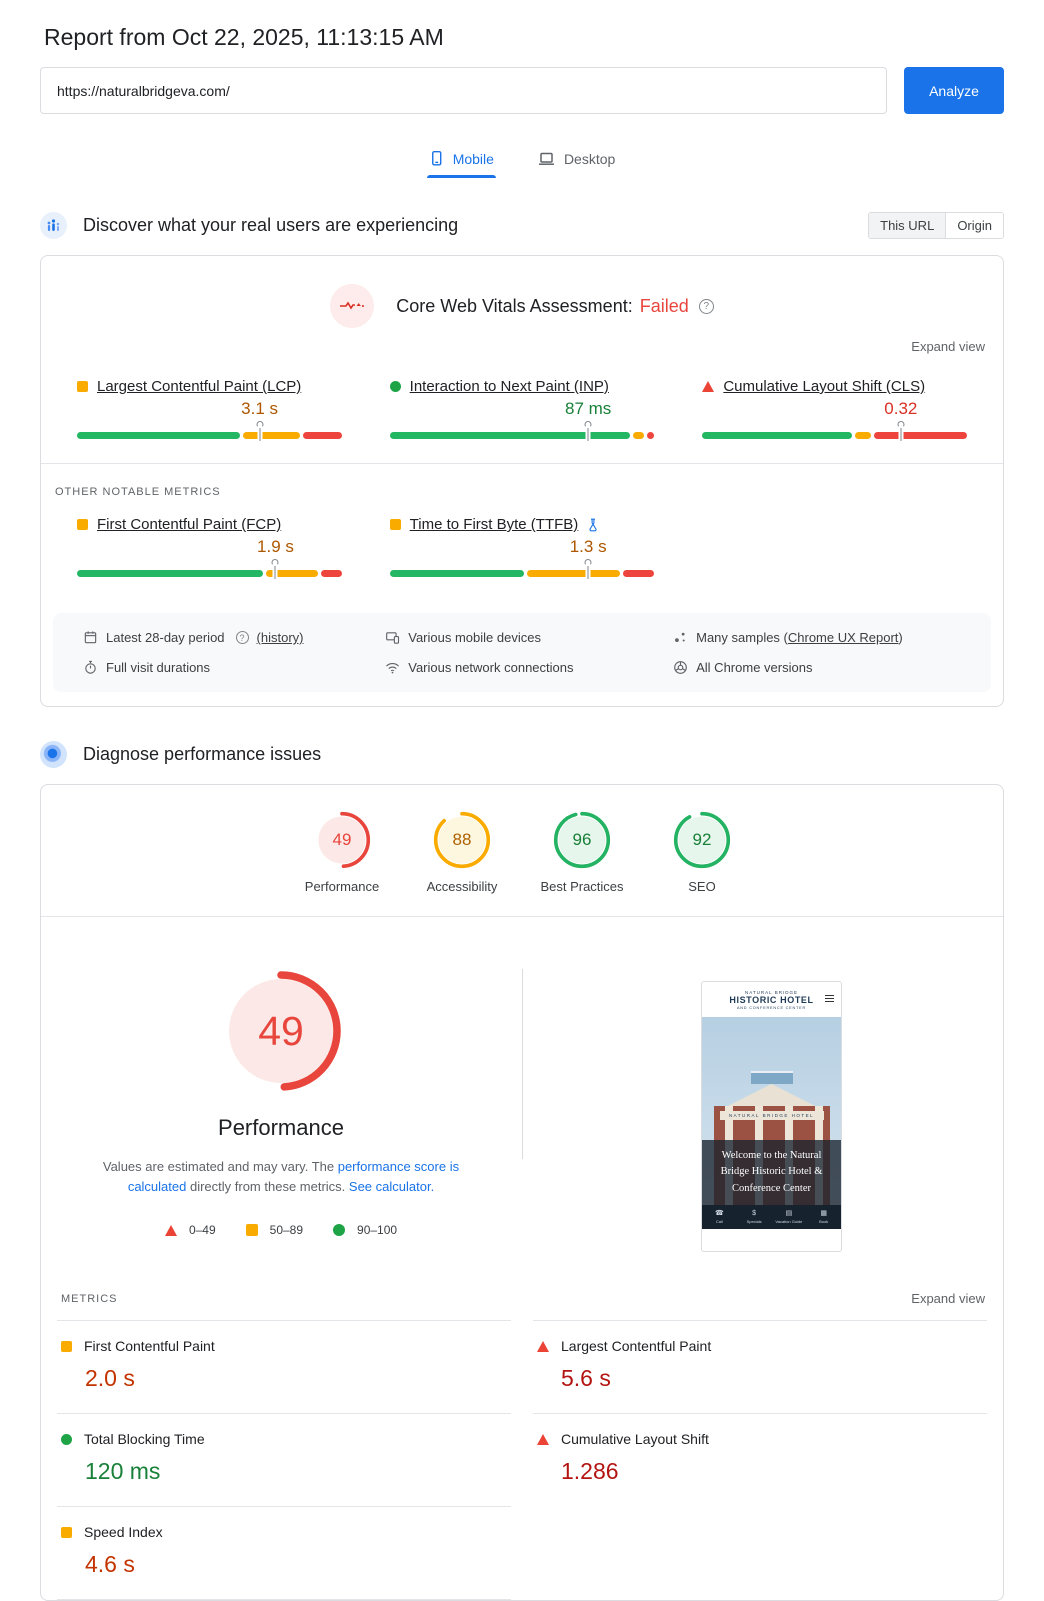 Image resolution: width=1044 pixels, height=1601 pixels. Describe the element at coordinates (664, 305) in the screenshot. I see `cwv-assessment-status: Failed` at that location.